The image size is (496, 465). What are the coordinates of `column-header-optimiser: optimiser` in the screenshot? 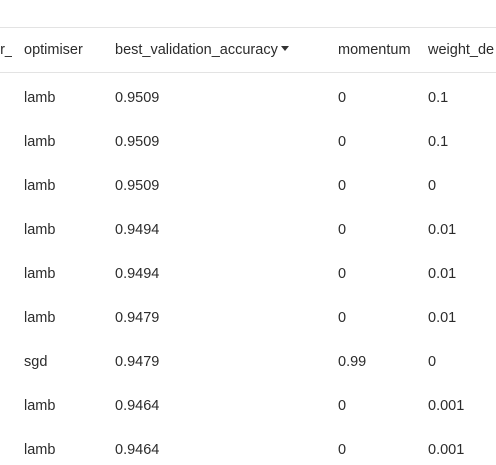 It's located at (53, 50).